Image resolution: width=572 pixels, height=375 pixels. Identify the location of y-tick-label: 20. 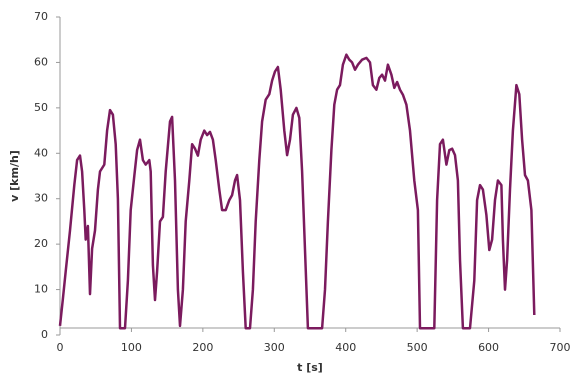
(41, 243).